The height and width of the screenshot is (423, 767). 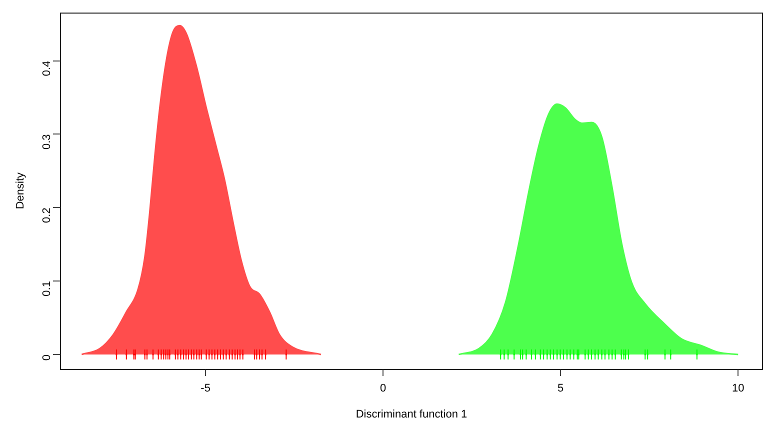 I want to click on y-axis-title: Density, so click(x=20, y=191).